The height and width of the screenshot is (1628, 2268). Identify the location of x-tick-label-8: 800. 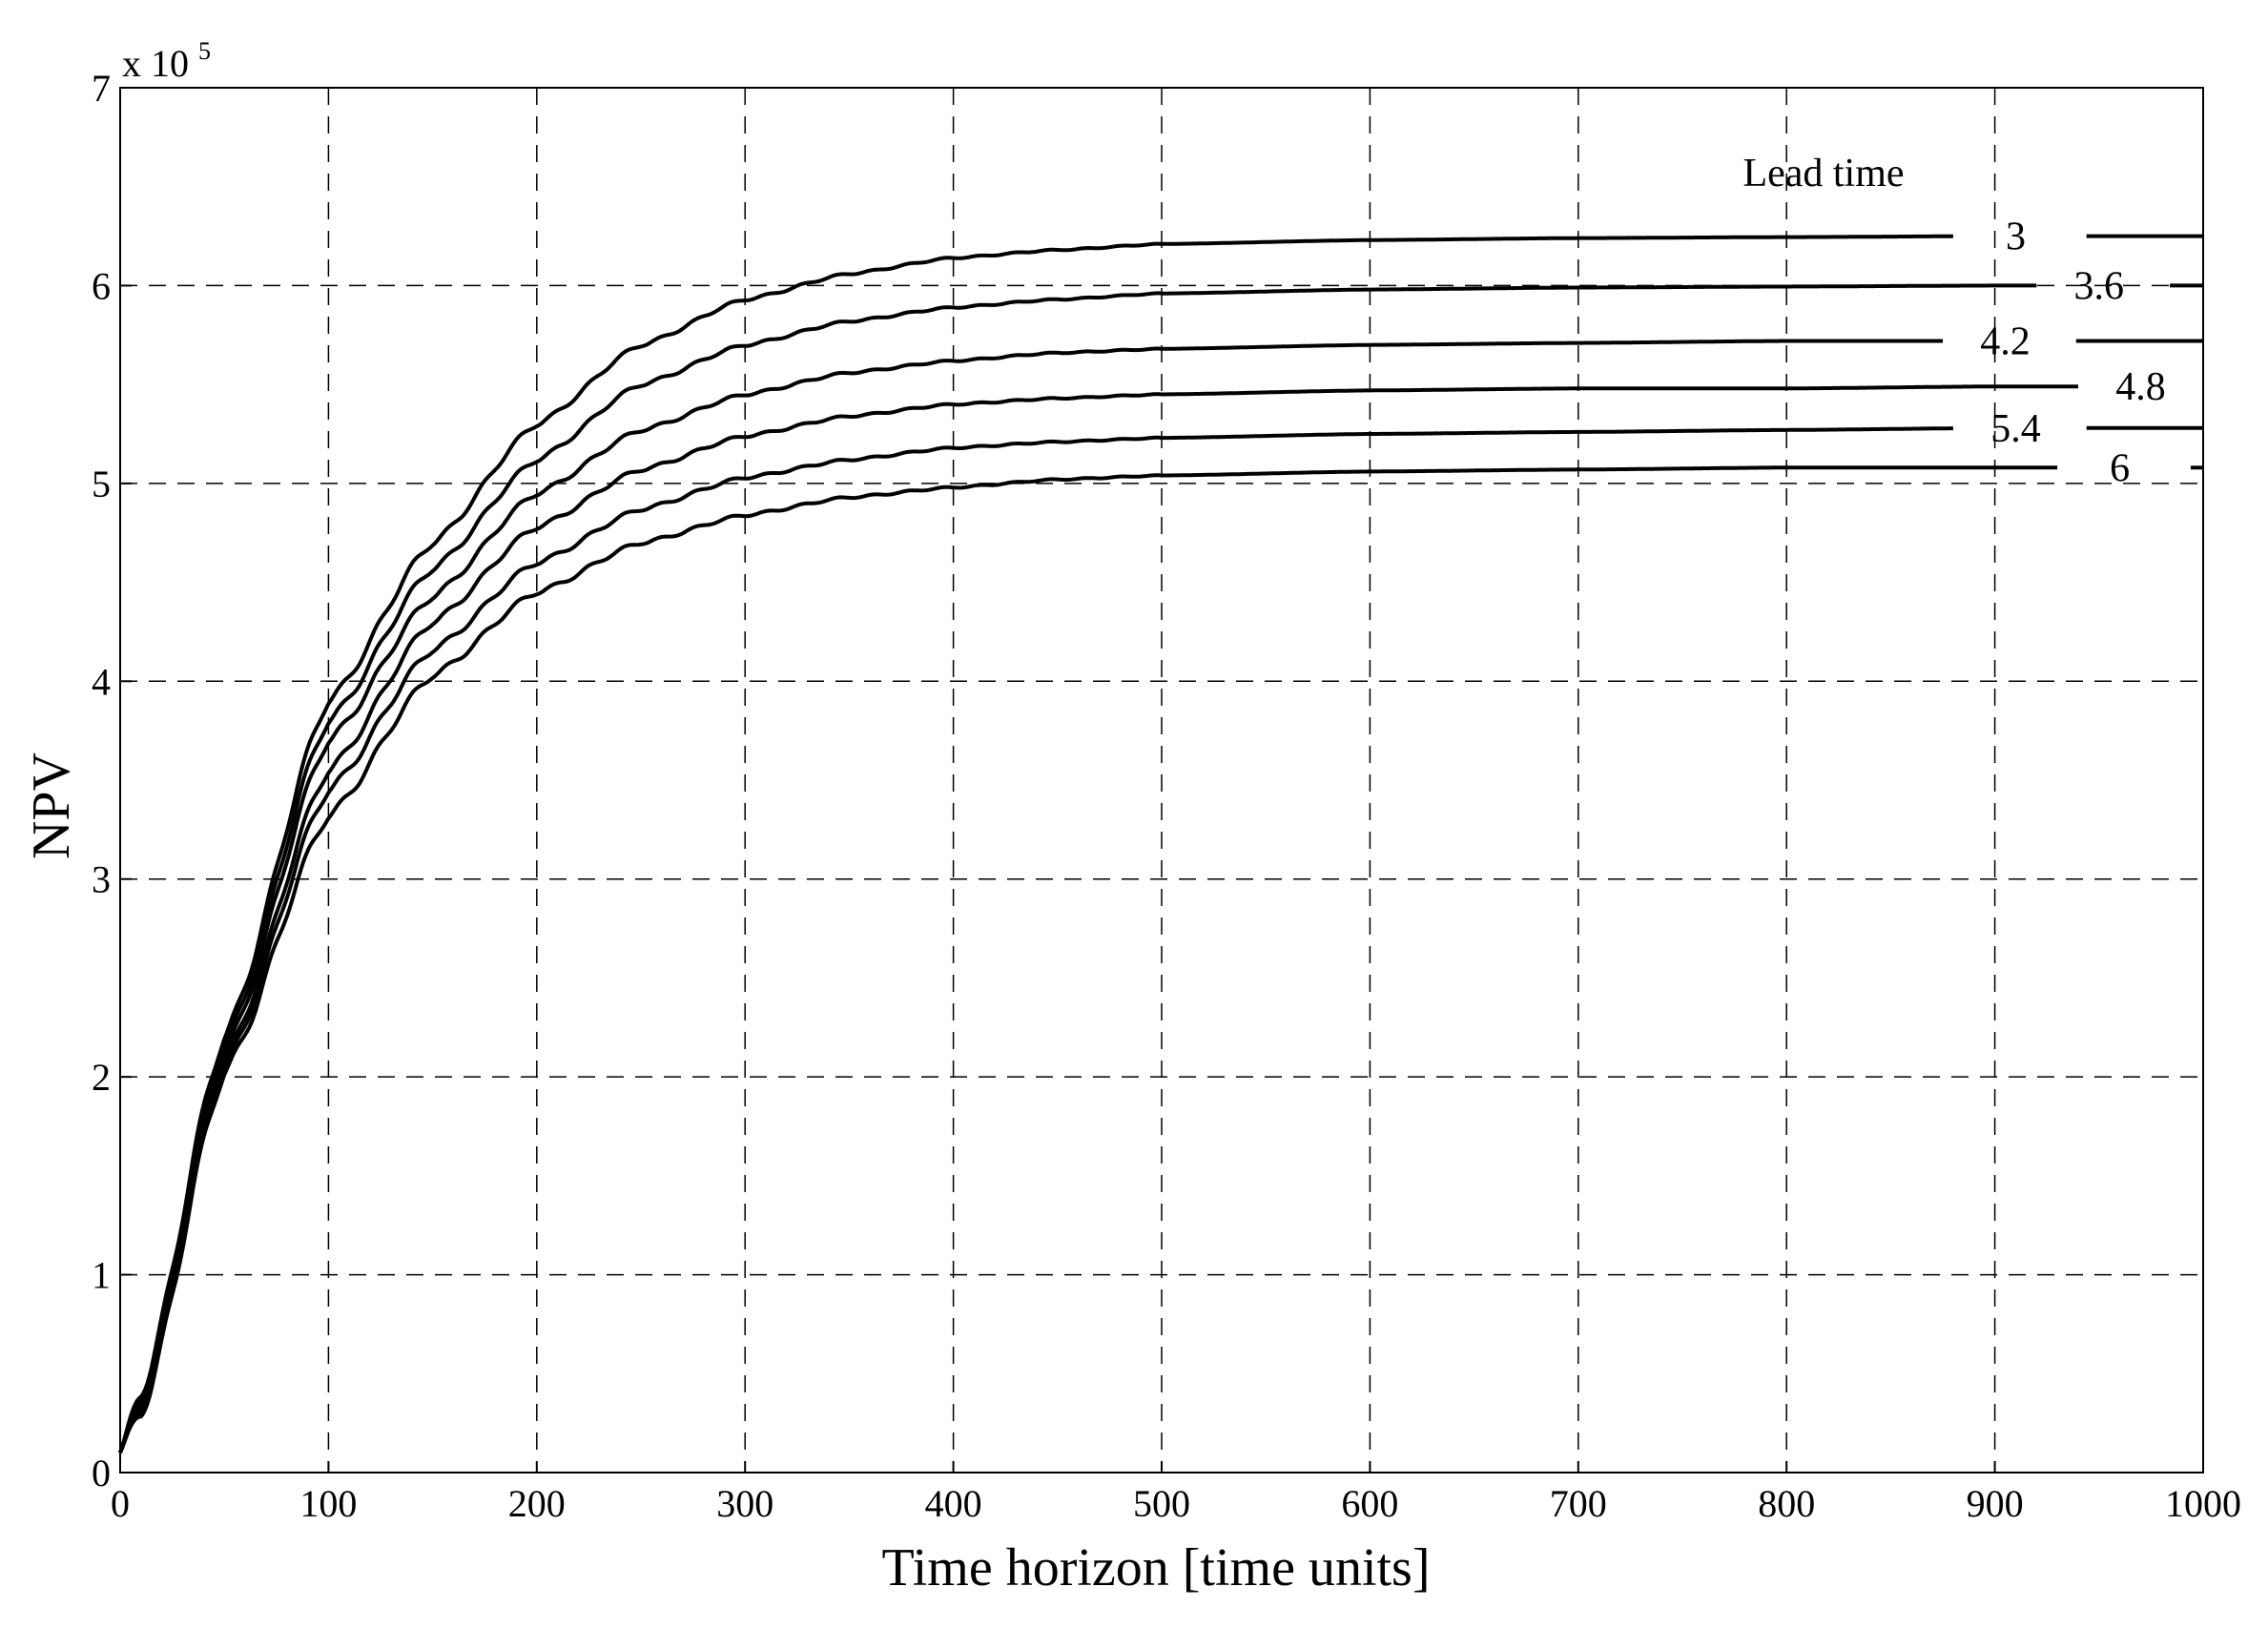
(1787, 1503).